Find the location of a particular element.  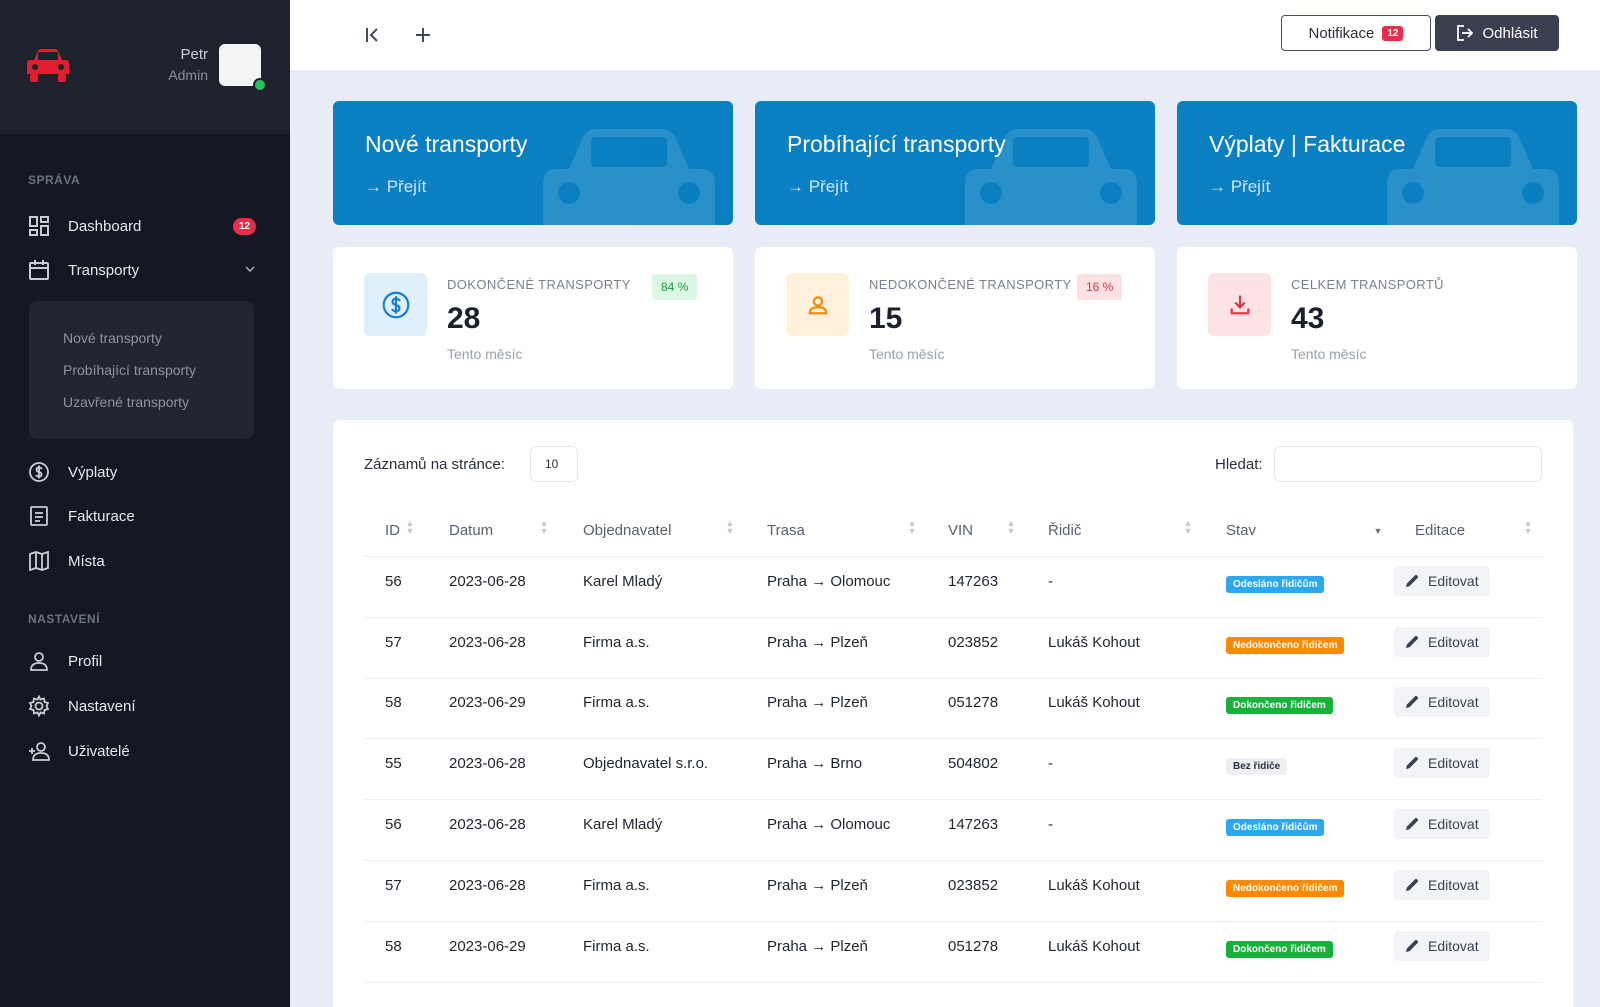

sidebar-item-places: Místa is located at coordinates (145, 561).